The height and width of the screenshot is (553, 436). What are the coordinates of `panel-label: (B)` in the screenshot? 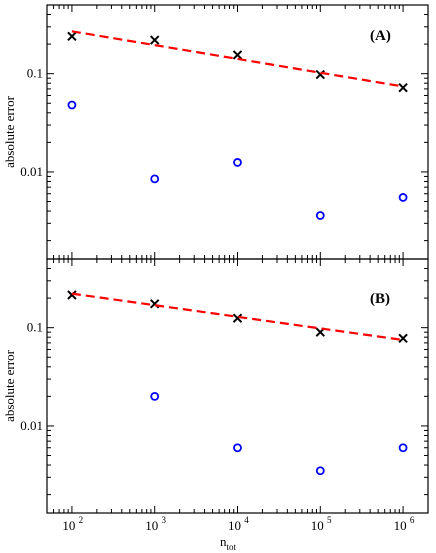 It's located at (380, 299).